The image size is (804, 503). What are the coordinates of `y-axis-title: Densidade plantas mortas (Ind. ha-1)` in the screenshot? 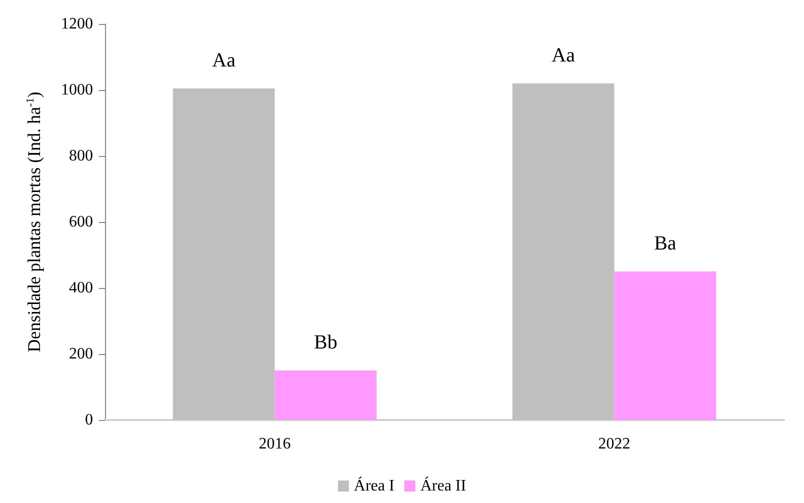 It's located at (34, 222).